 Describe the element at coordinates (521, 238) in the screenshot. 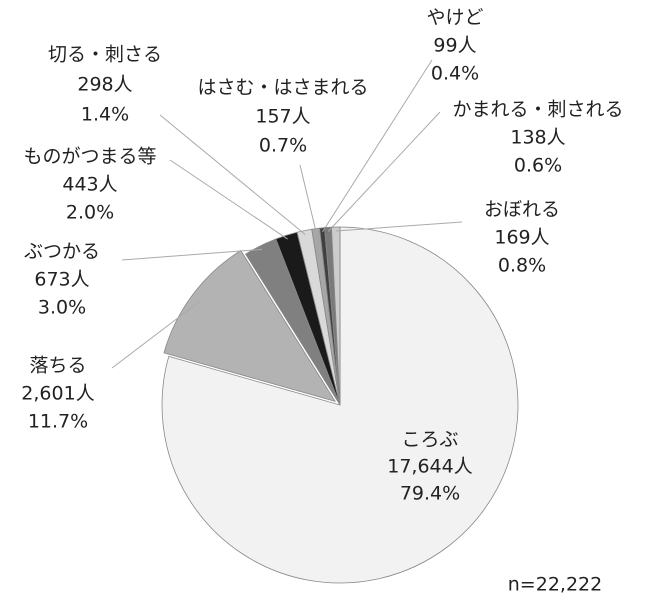

I see `slice-label: 169人` at that location.